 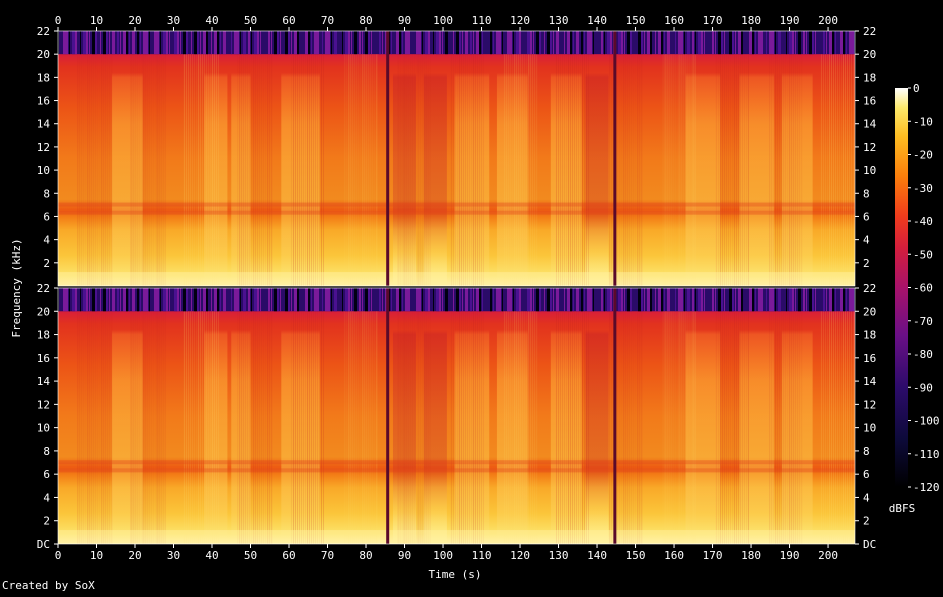 I want to click on x-tick-label-top: 80, so click(x=365, y=20).